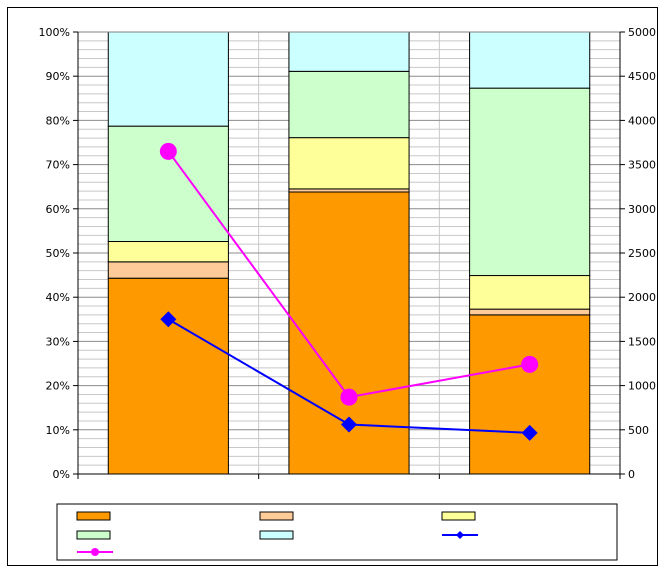 This screenshot has width=667, height=573. I want to click on left-tick-label: 100%, so click(54, 32).